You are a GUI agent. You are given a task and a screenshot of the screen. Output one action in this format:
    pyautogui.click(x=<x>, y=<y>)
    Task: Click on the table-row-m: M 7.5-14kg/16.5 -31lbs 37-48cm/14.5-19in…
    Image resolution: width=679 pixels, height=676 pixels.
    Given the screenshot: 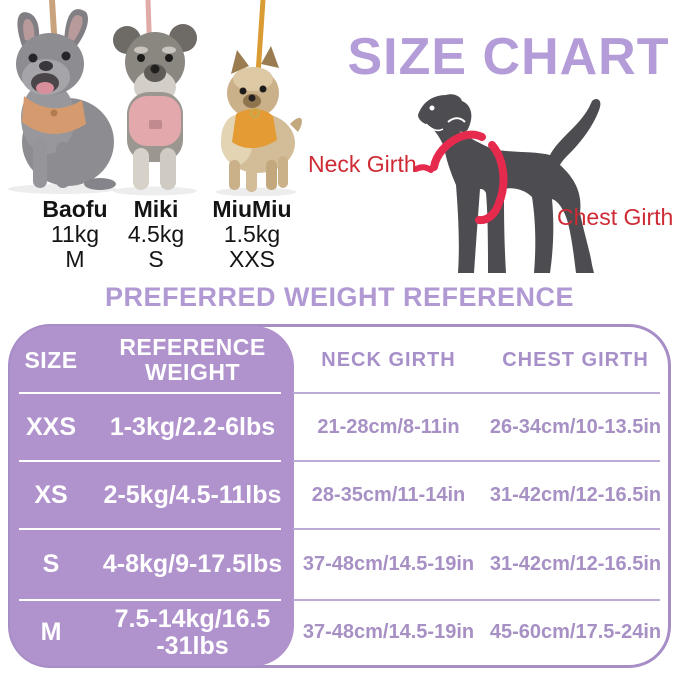 What is the action you would take?
    pyautogui.click(x=339, y=632)
    